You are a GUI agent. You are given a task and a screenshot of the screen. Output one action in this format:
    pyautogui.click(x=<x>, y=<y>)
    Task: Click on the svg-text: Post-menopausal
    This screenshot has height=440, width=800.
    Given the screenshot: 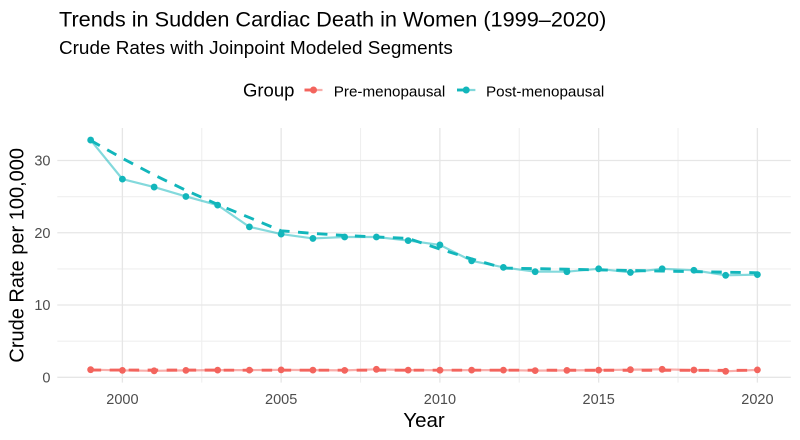 What is the action you would take?
    pyautogui.click(x=545, y=92)
    